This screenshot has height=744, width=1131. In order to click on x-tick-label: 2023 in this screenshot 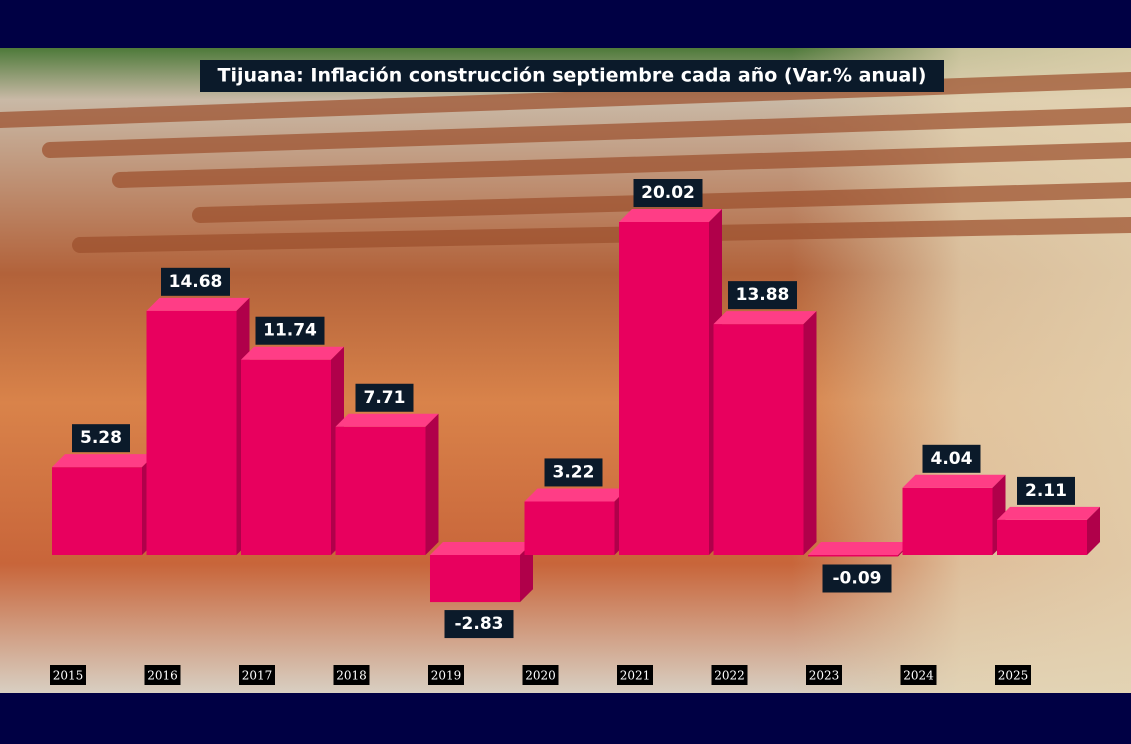, I will do `click(824, 676)`.